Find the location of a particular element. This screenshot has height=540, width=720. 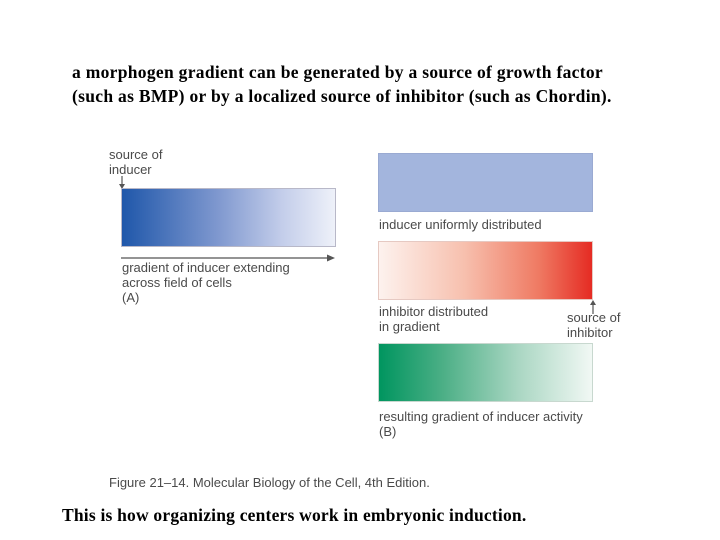

inhibitor-label-line-2: in gradient is located at coordinates (409, 326).